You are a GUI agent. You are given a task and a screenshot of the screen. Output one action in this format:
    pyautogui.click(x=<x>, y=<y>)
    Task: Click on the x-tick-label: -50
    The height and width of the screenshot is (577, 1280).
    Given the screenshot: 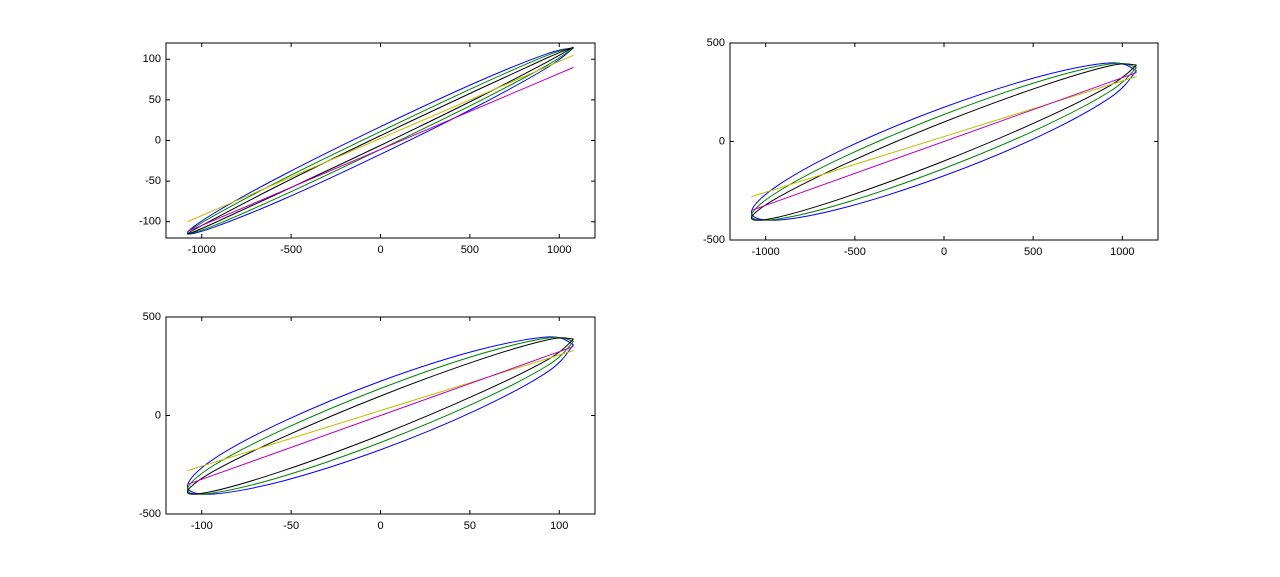 What is the action you would take?
    pyautogui.click(x=291, y=526)
    